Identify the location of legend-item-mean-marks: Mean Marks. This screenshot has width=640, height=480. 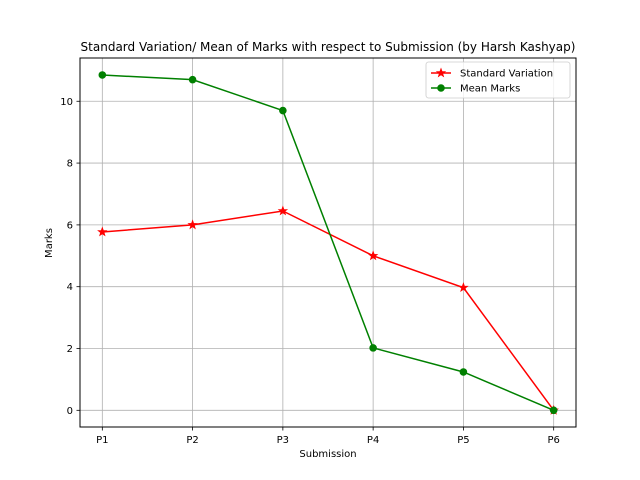
(475, 89).